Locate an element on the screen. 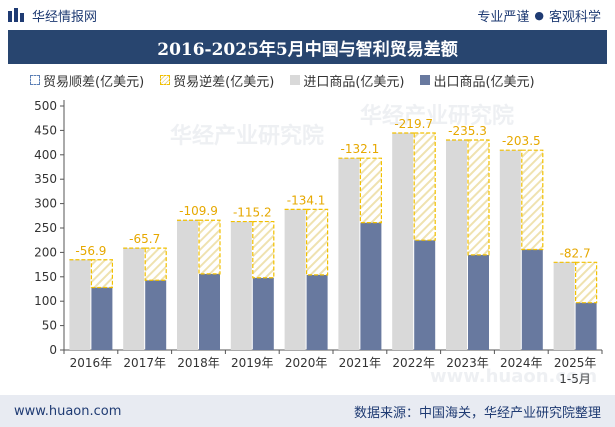  brand-name: 华经情报网 is located at coordinates (65, 17).